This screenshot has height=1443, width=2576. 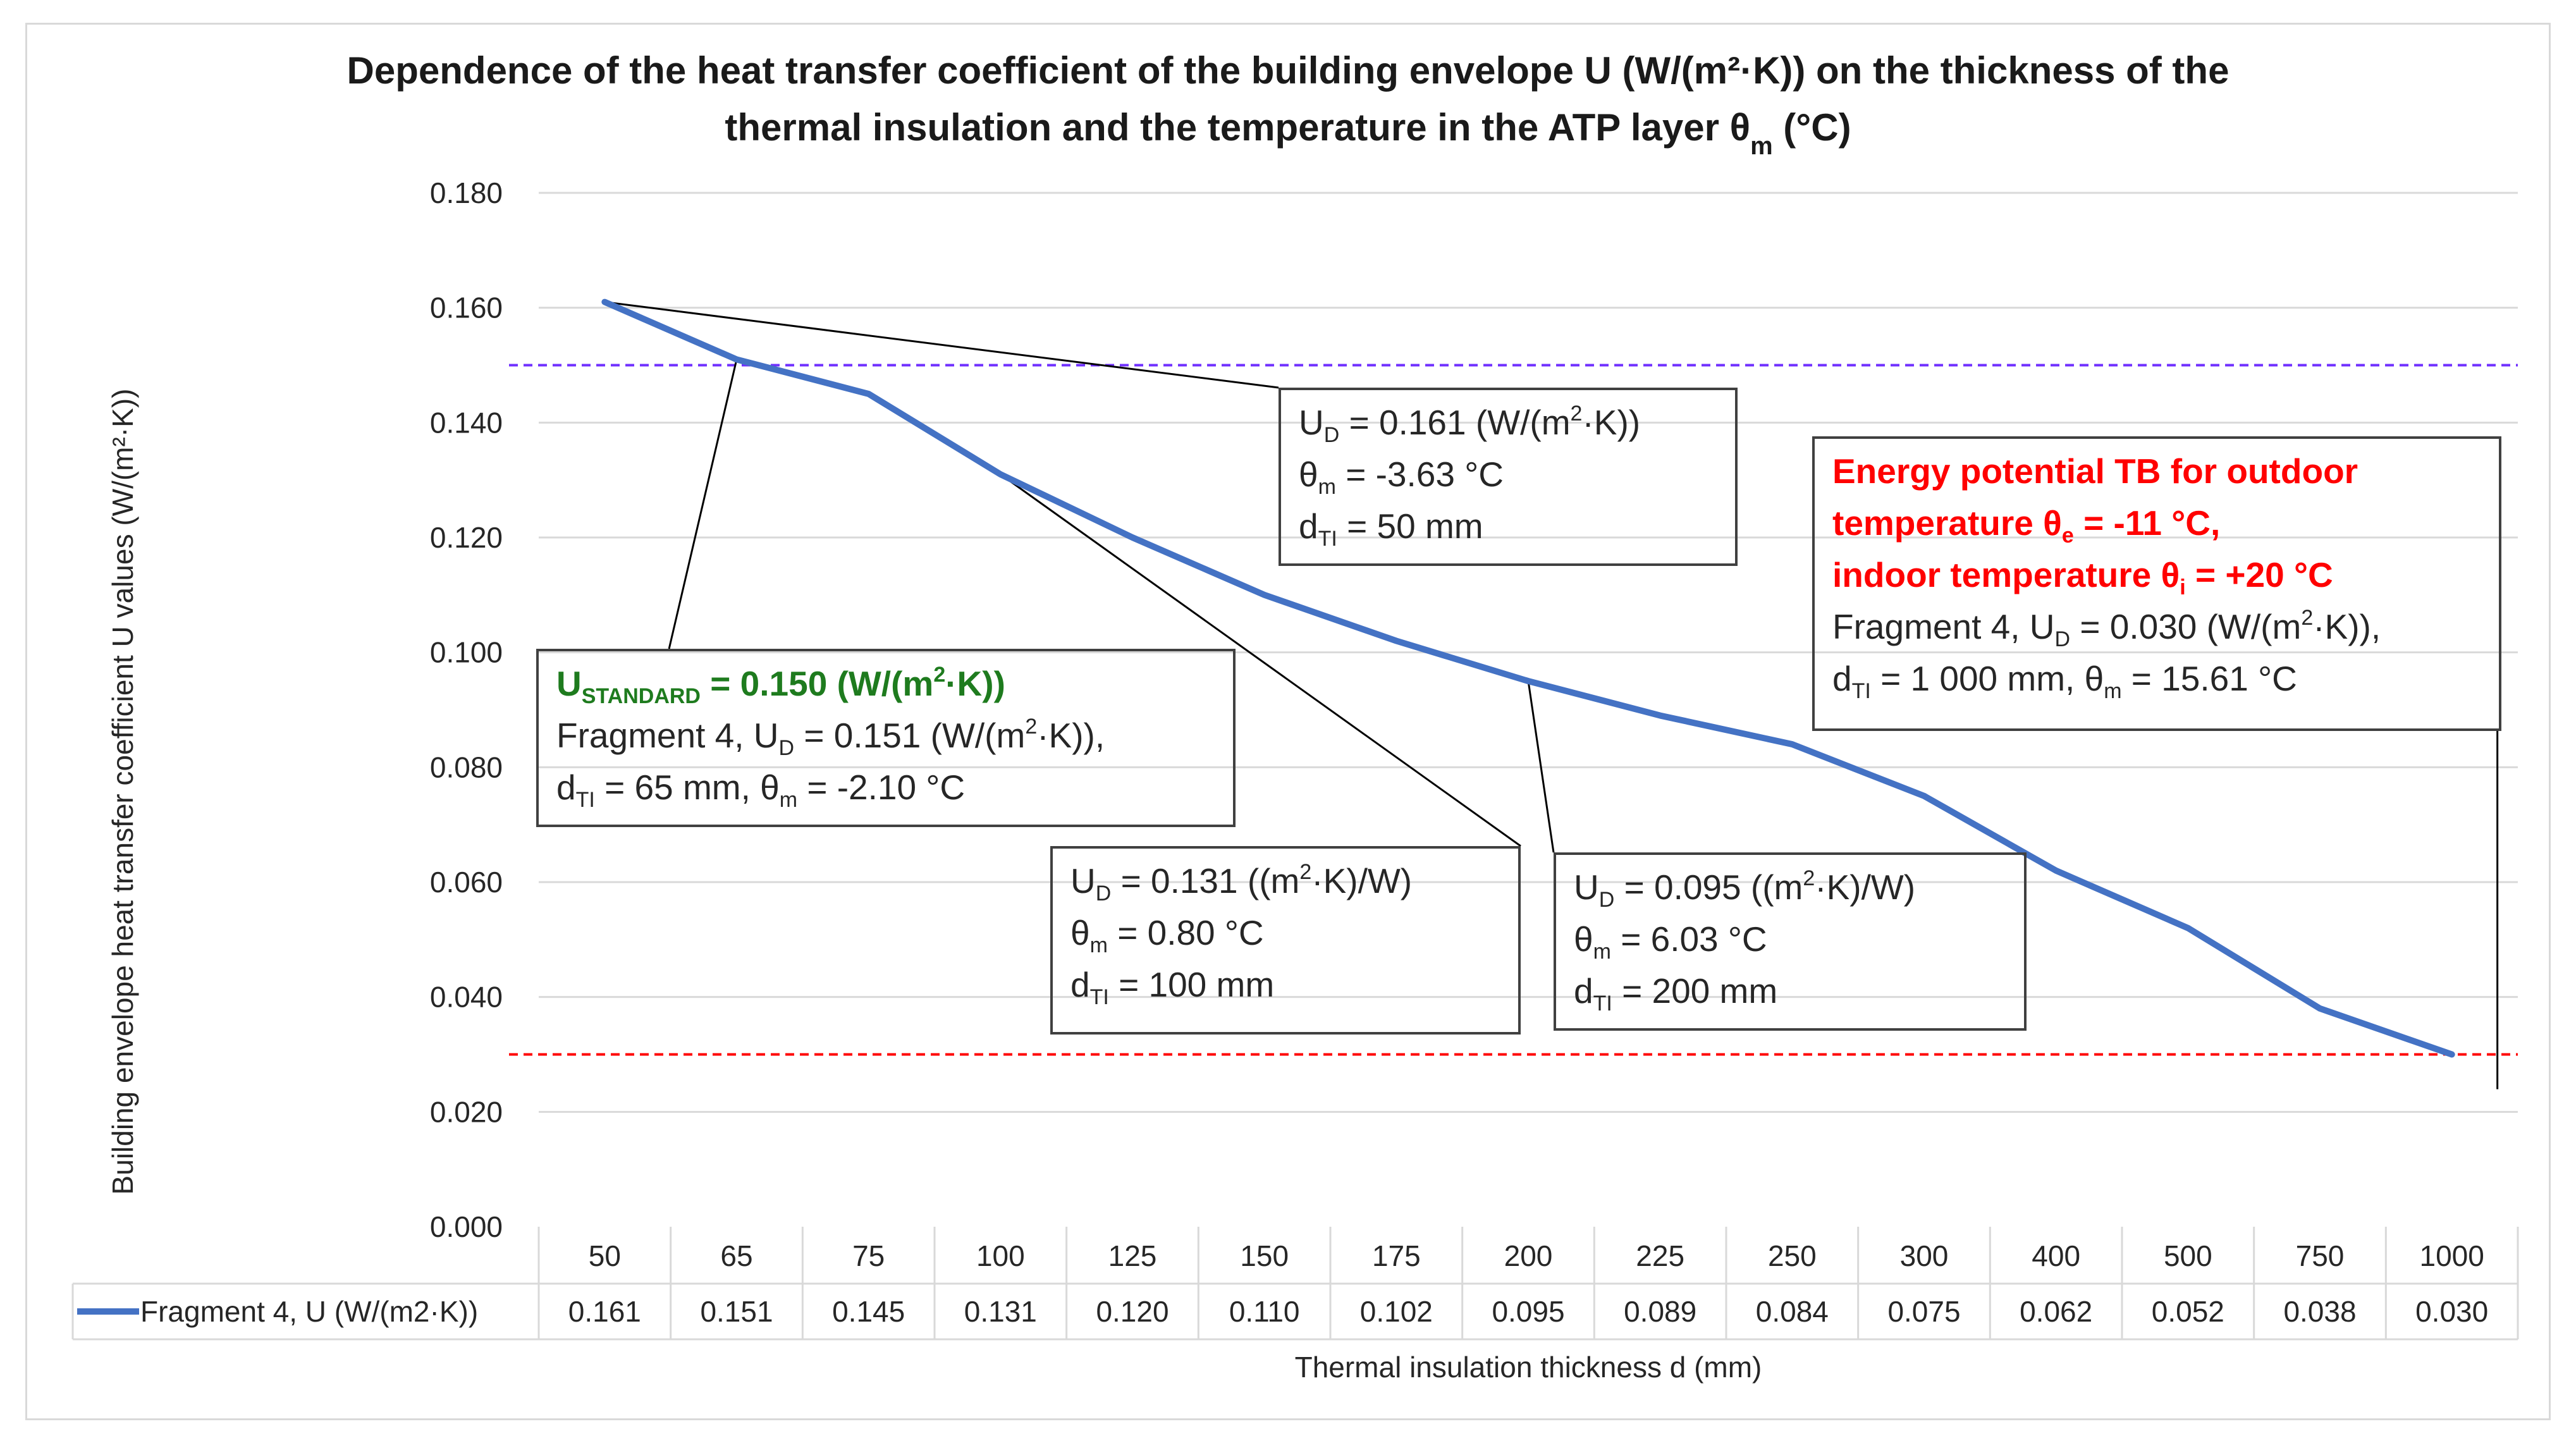 I want to click on annotation-line: temperature θe = -11 °C,, so click(x=2026, y=525).